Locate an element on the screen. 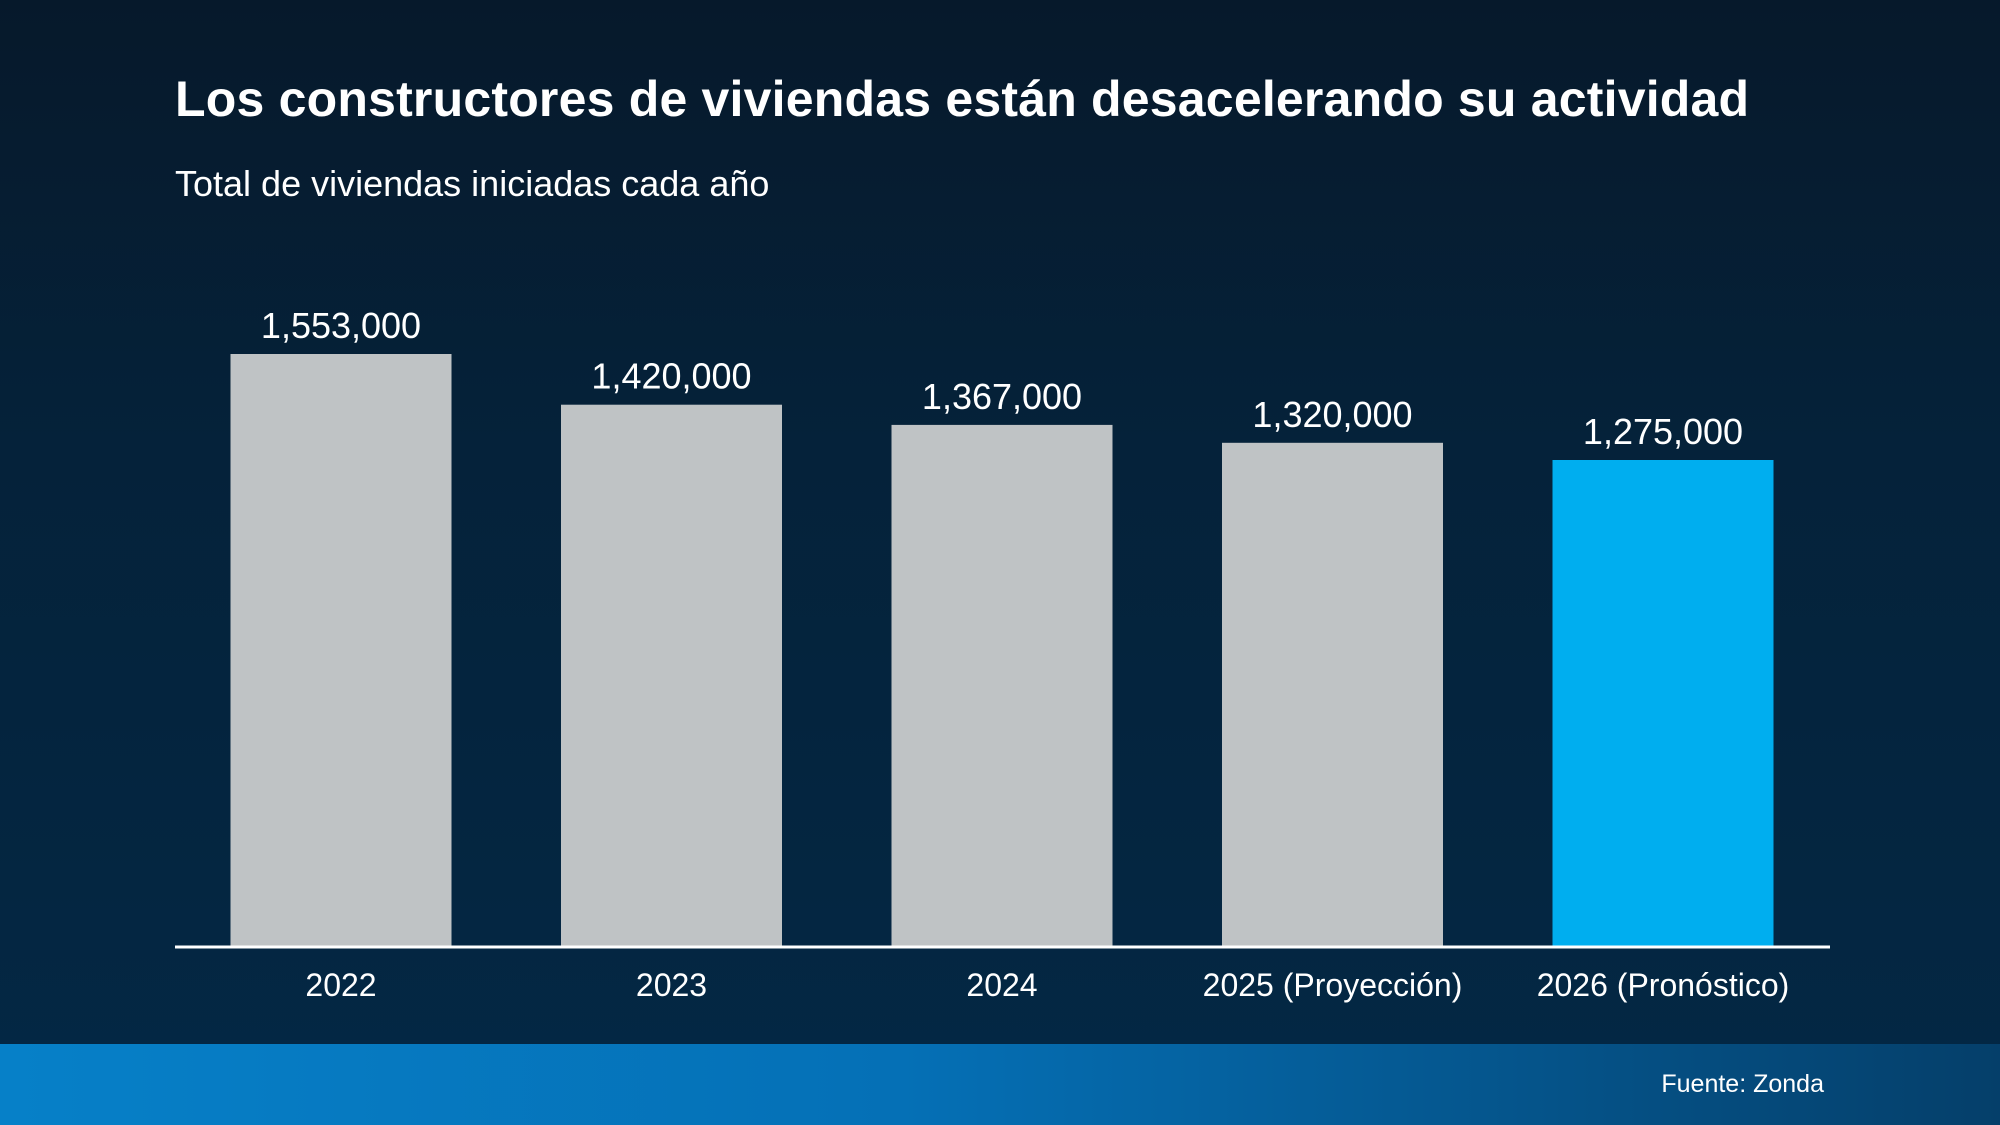 This screenshot has width=2000, height=1125. chart-subtitle: Total de viviendas iniciadas cada año is located at coordinates (472, 183).